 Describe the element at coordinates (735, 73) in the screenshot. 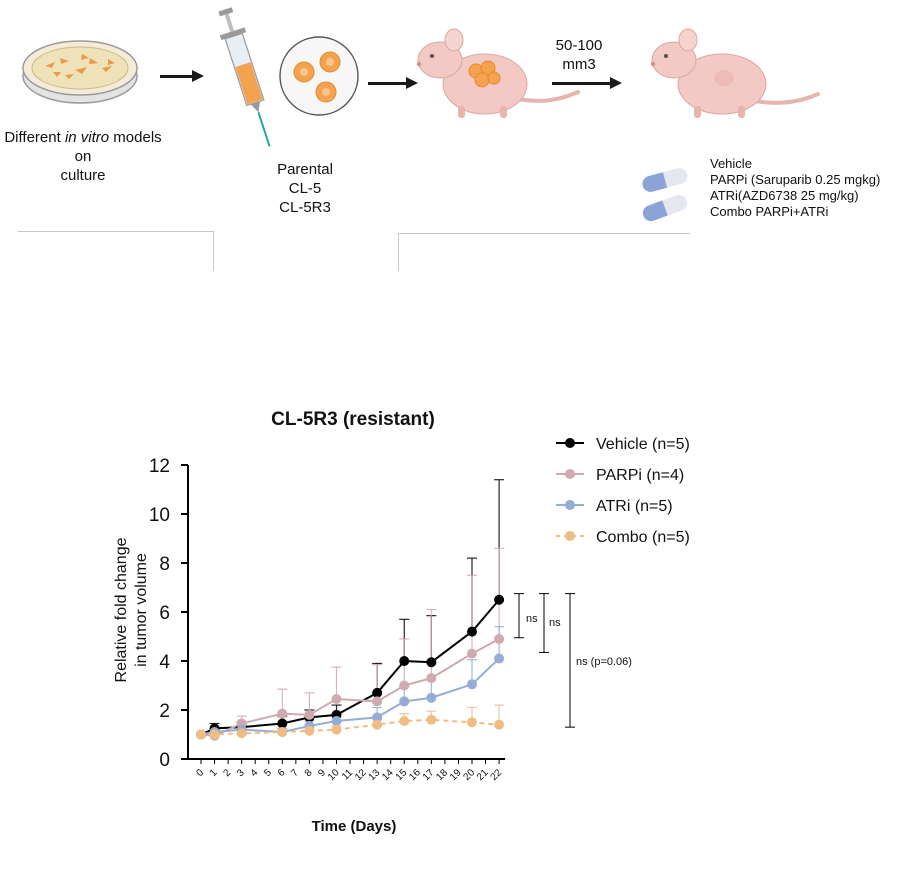

I see `mouse-treated-illustration` at that location.